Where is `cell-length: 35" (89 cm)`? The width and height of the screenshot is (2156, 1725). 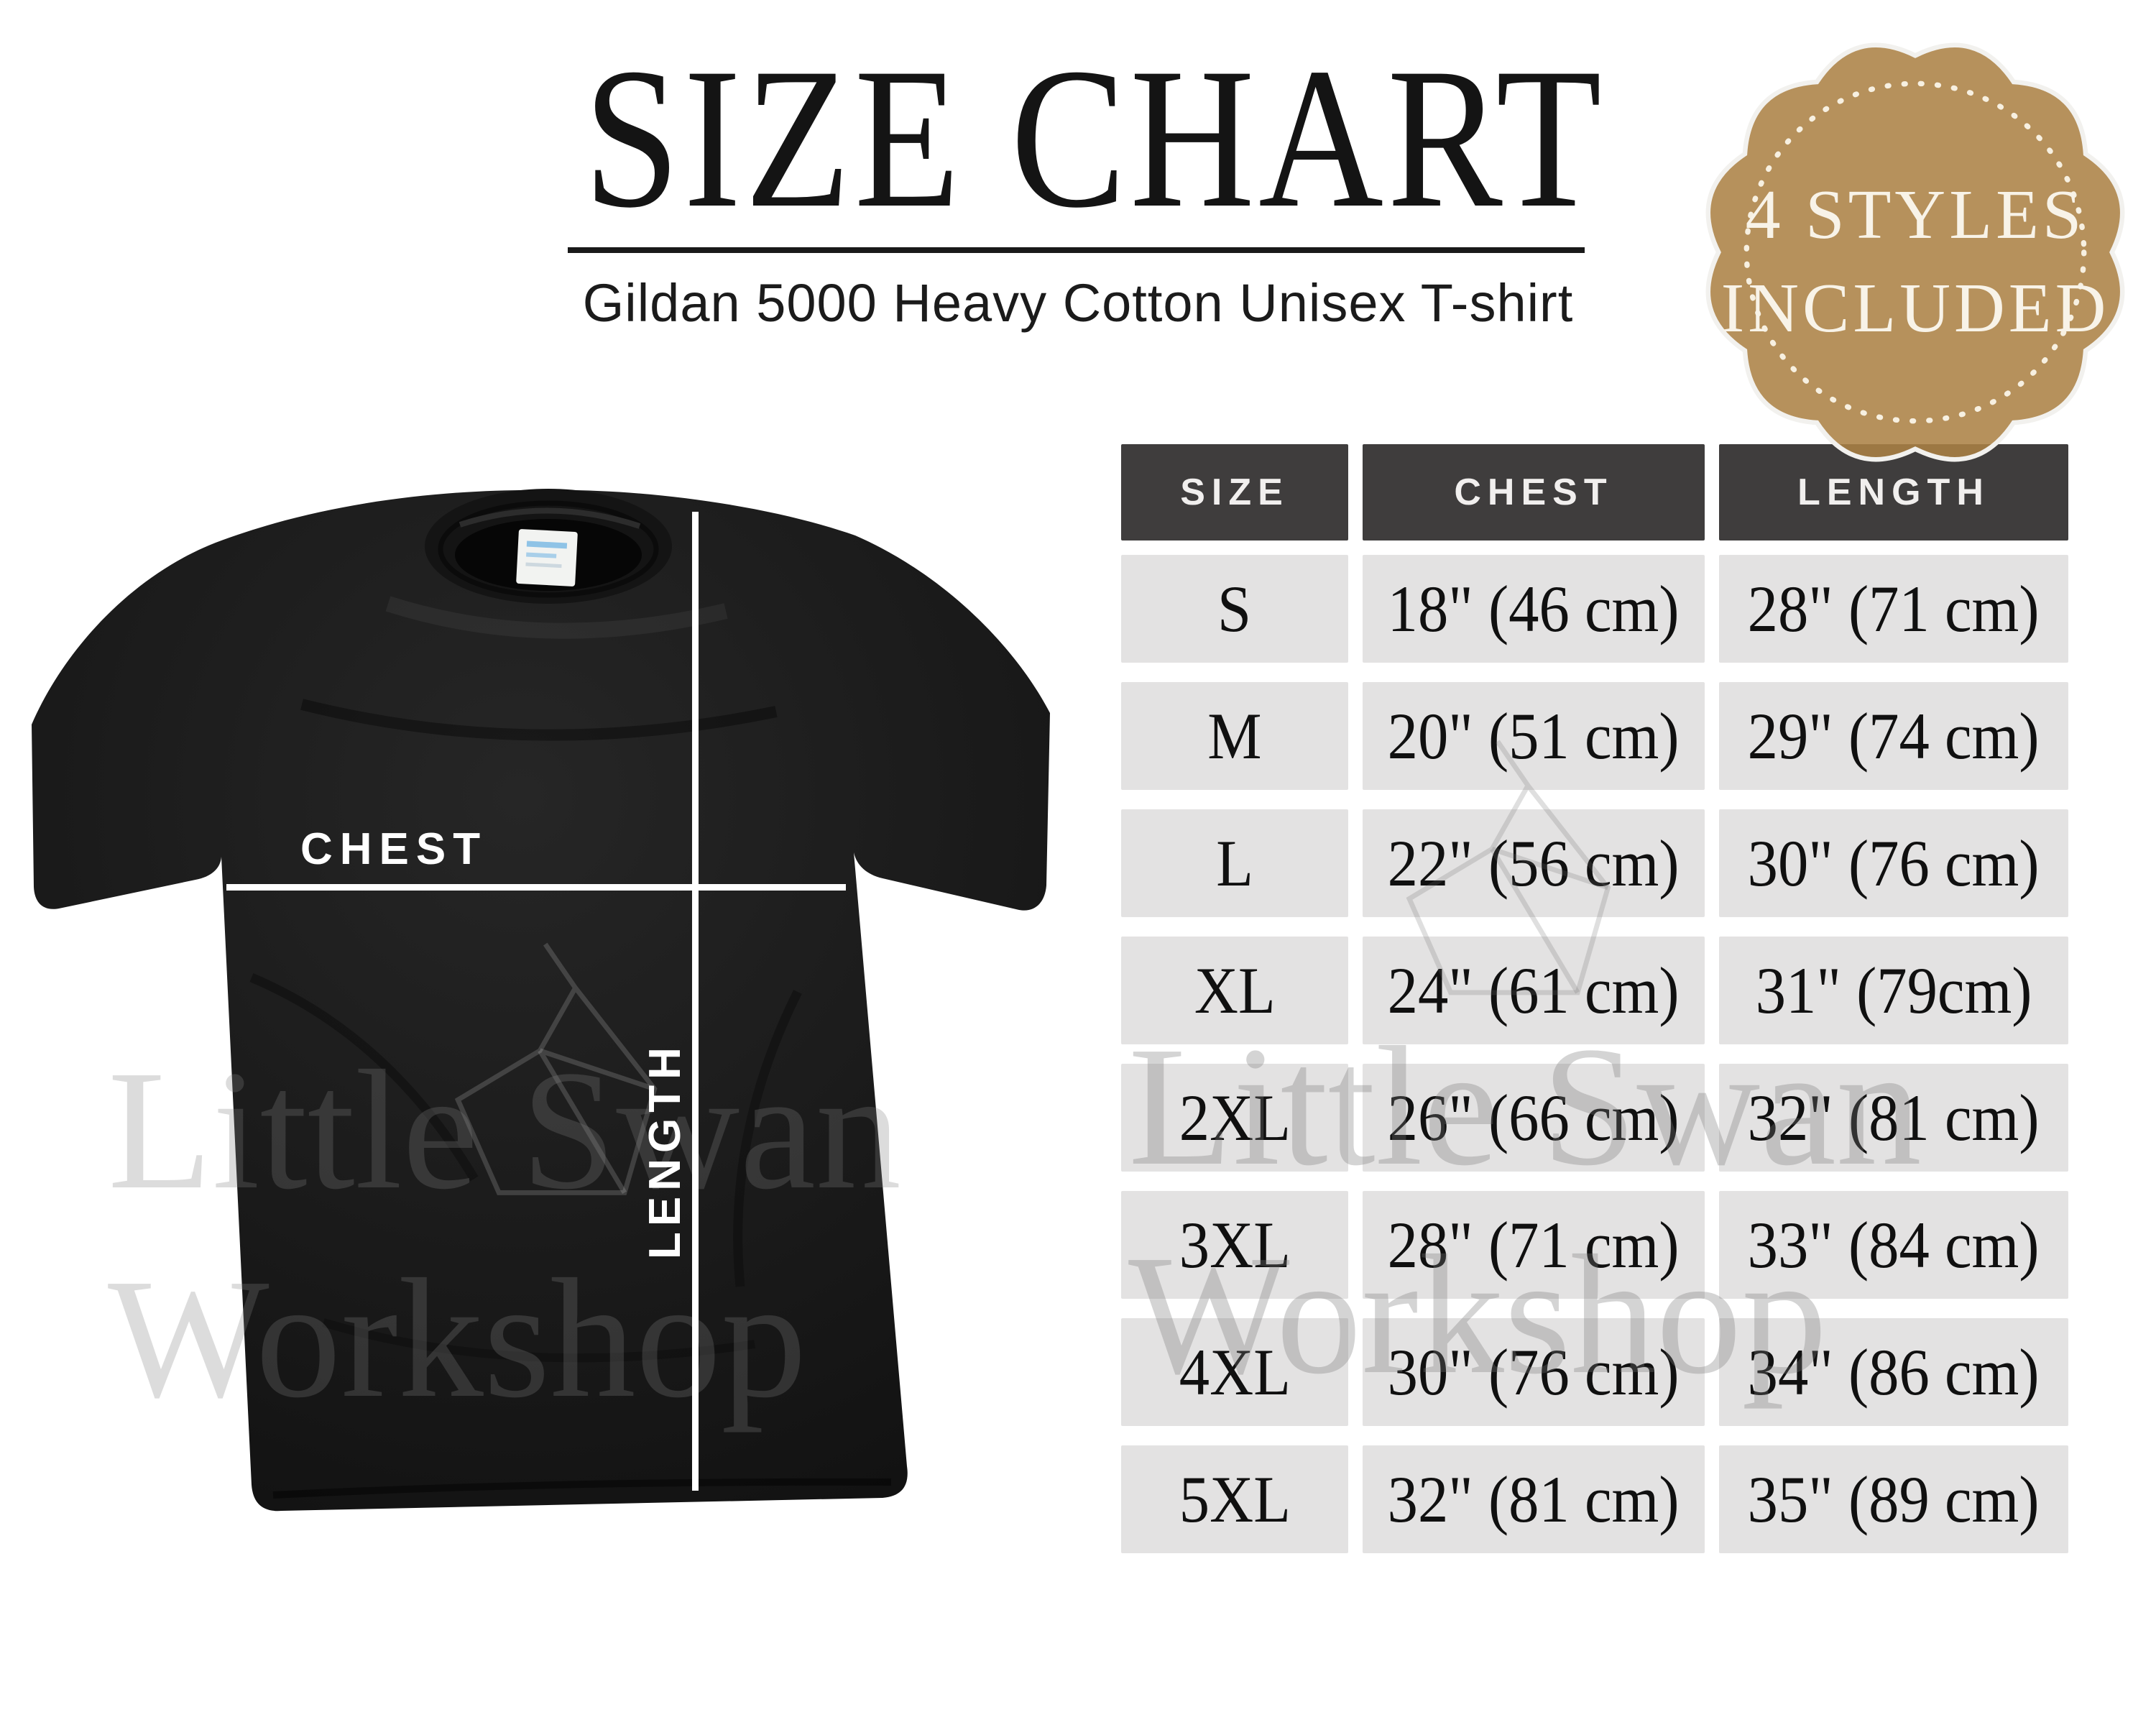
cell-length: 35" (89 cm) is located at coordinates (1893, 1499).